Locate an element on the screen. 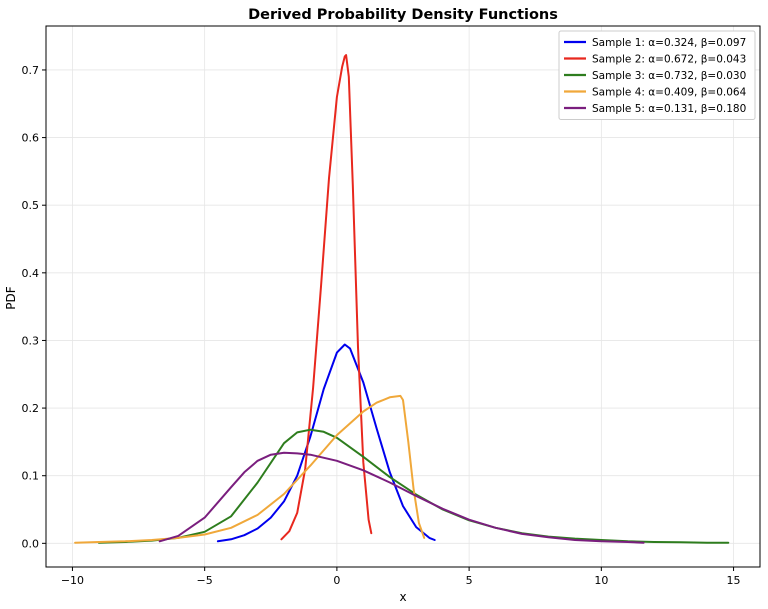 The width and height of the screenshot is (768, 609). legend-label-3: Sample 3: α=0.732, β=0.030 is located at coordinates (669, 76).